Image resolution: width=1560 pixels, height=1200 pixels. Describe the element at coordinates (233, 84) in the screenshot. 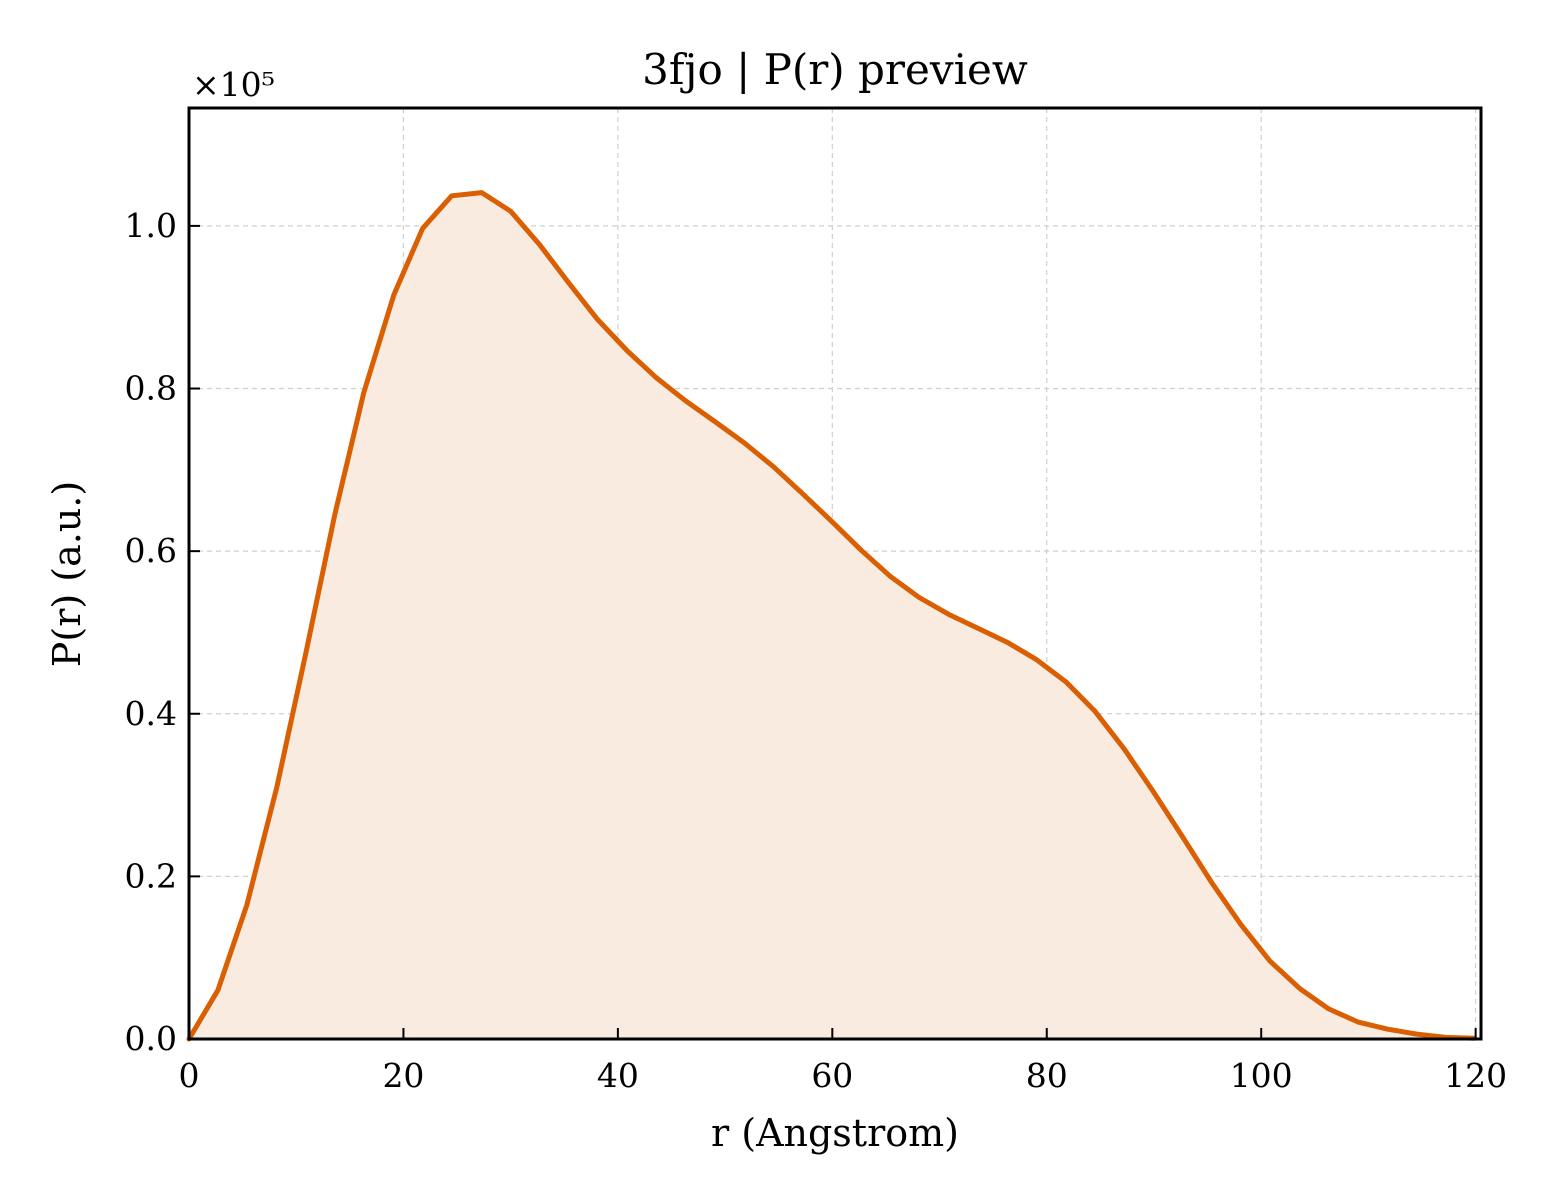

I see `y-multiplier-label: ×10⁵` at that location.